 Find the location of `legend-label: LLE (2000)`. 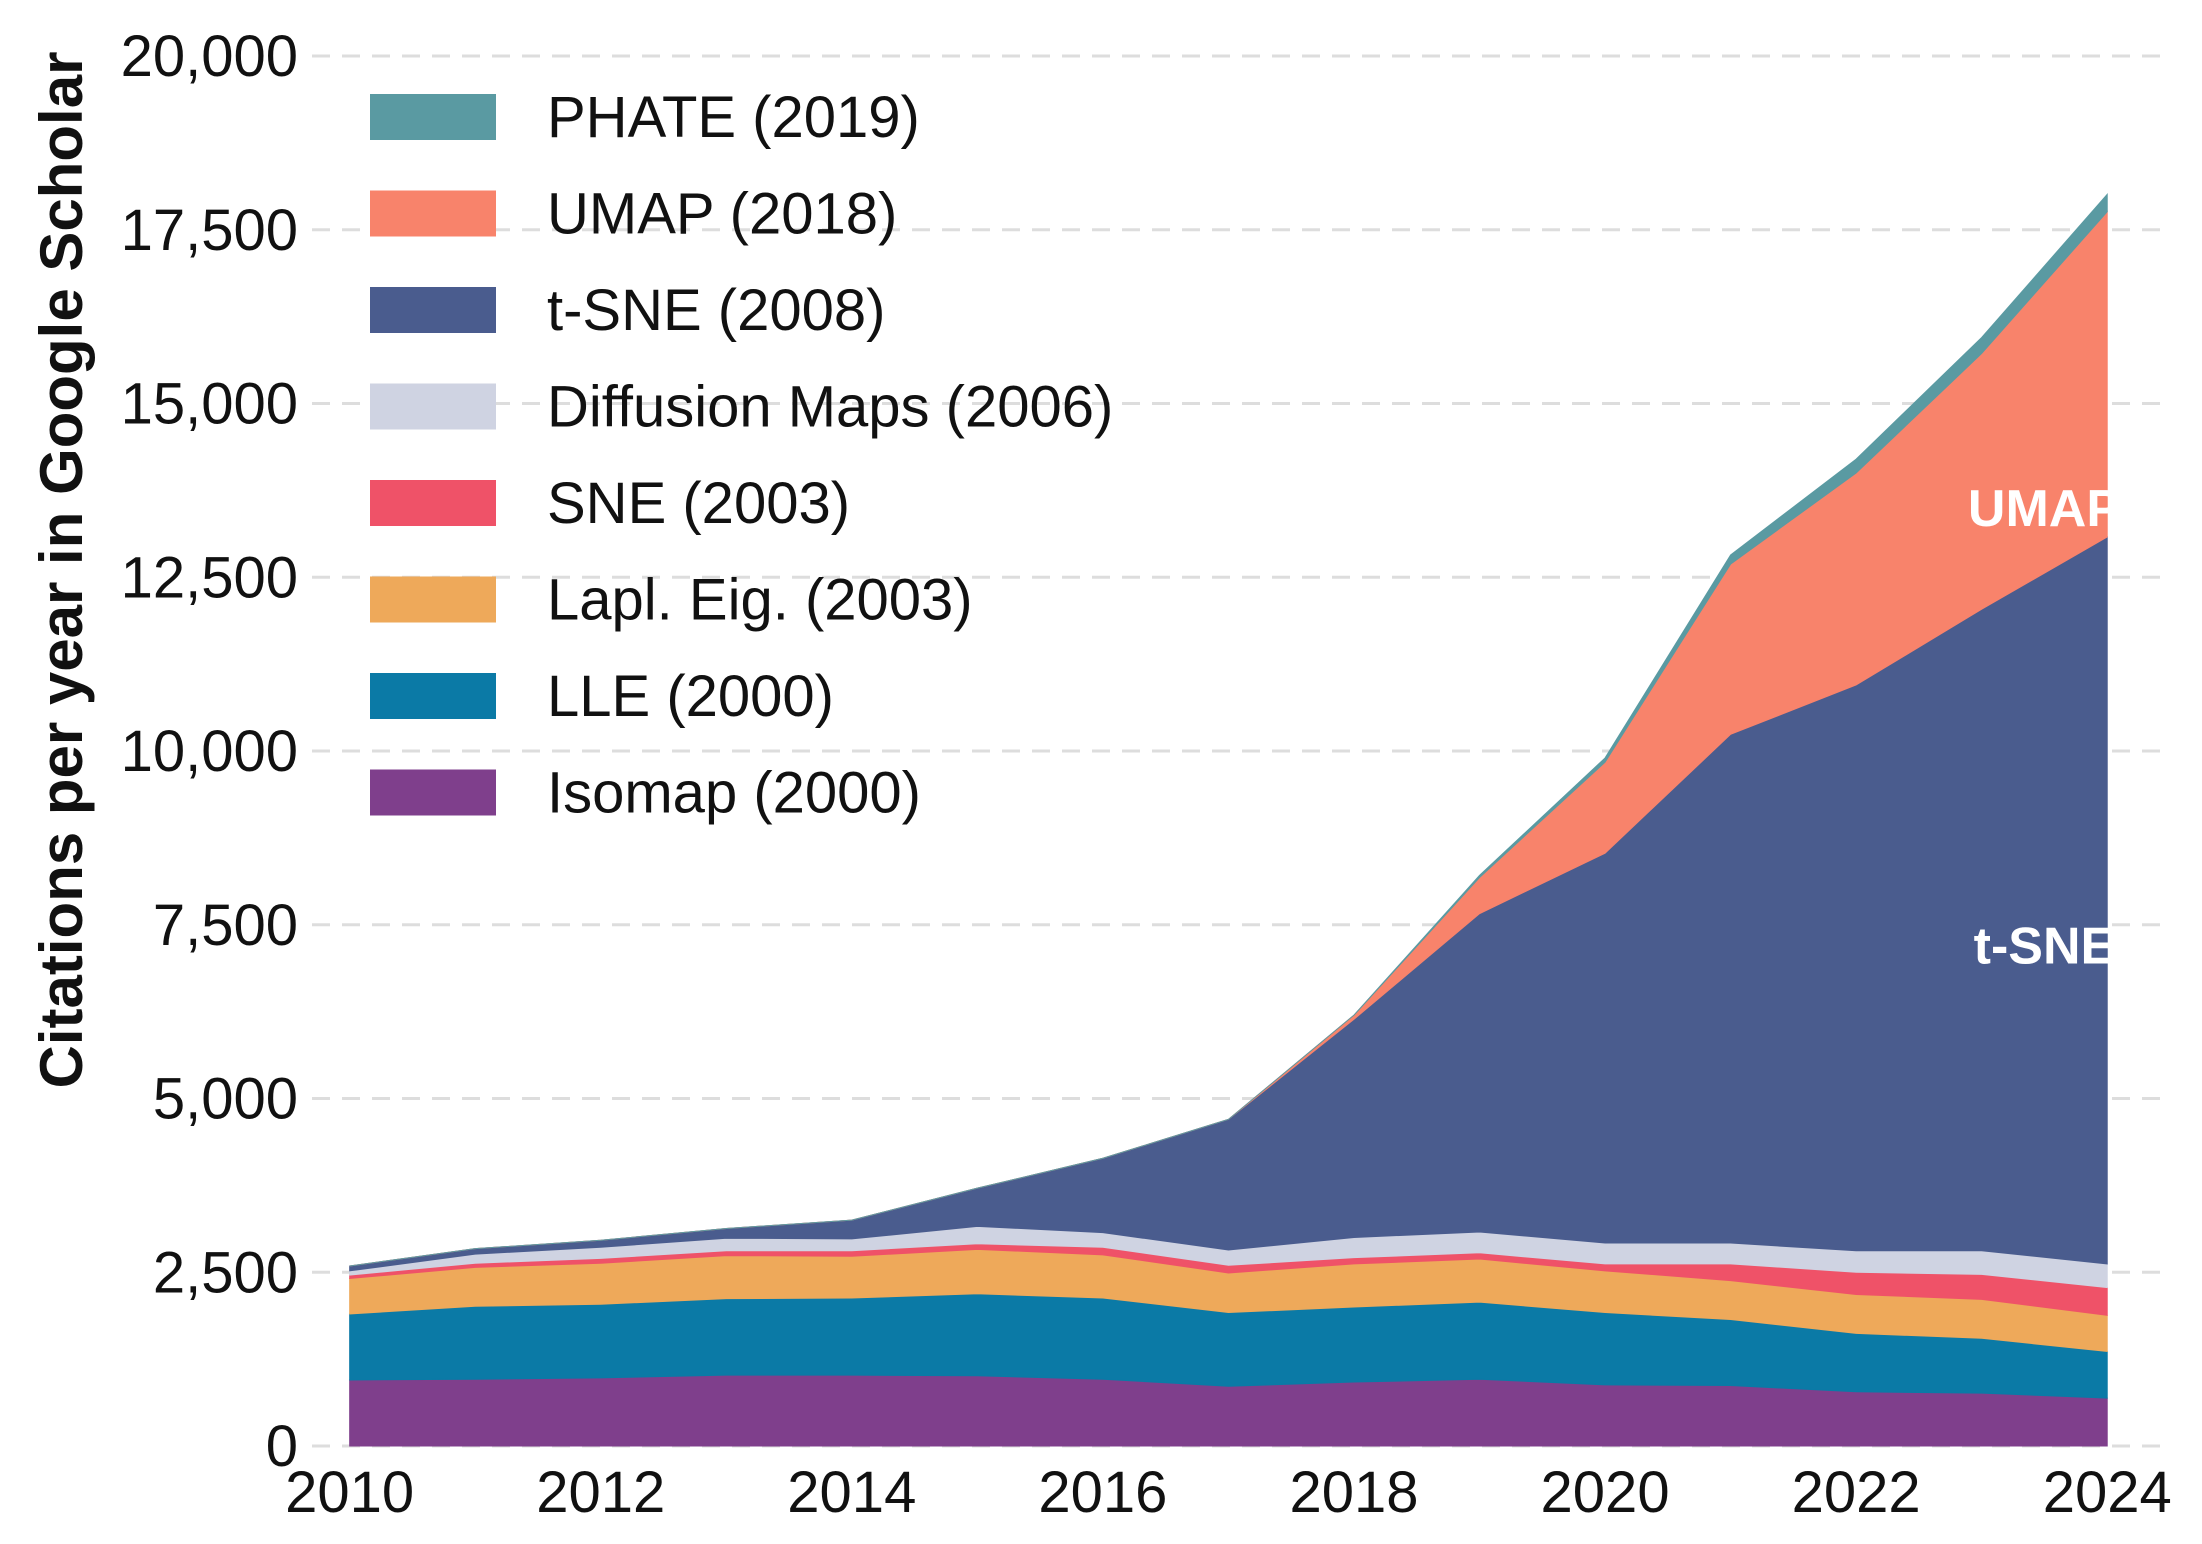

legend-label: LLE (2000) is located at coordinates (690, 696).